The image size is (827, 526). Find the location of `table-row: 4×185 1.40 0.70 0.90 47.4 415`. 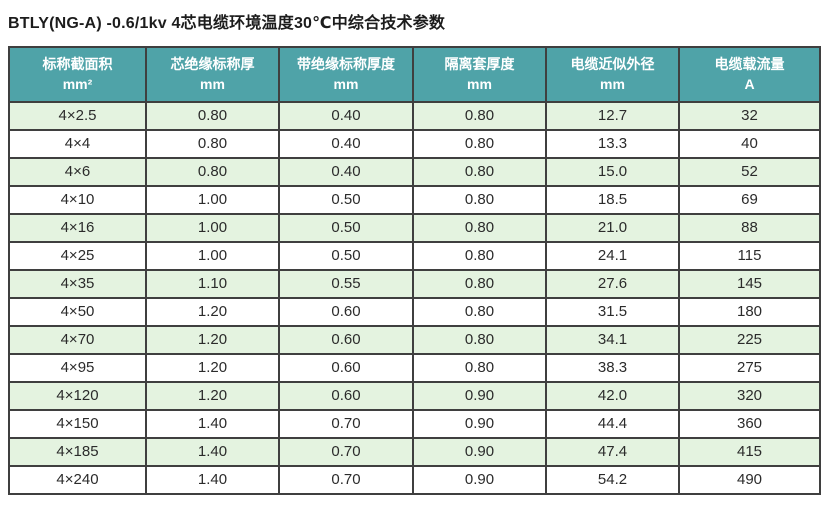

table-row: 4×185 1.40 0.70 0.90 47.4 415 is located at coordinates (414, 451).